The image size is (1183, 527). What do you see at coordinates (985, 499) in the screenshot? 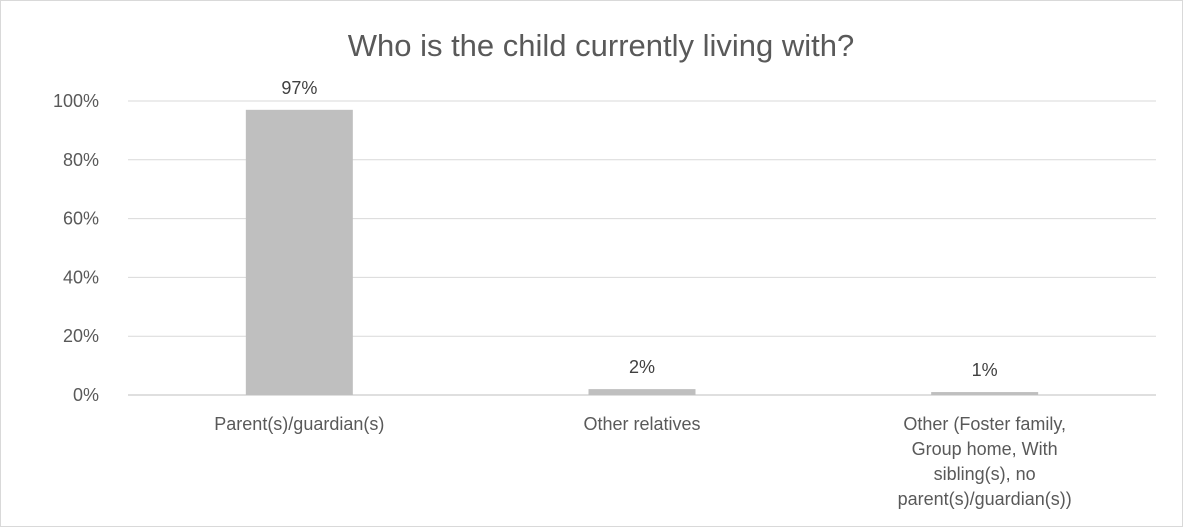
I see `category-label: parent(s)/guardian(s))` at bounding box center [985, 499].